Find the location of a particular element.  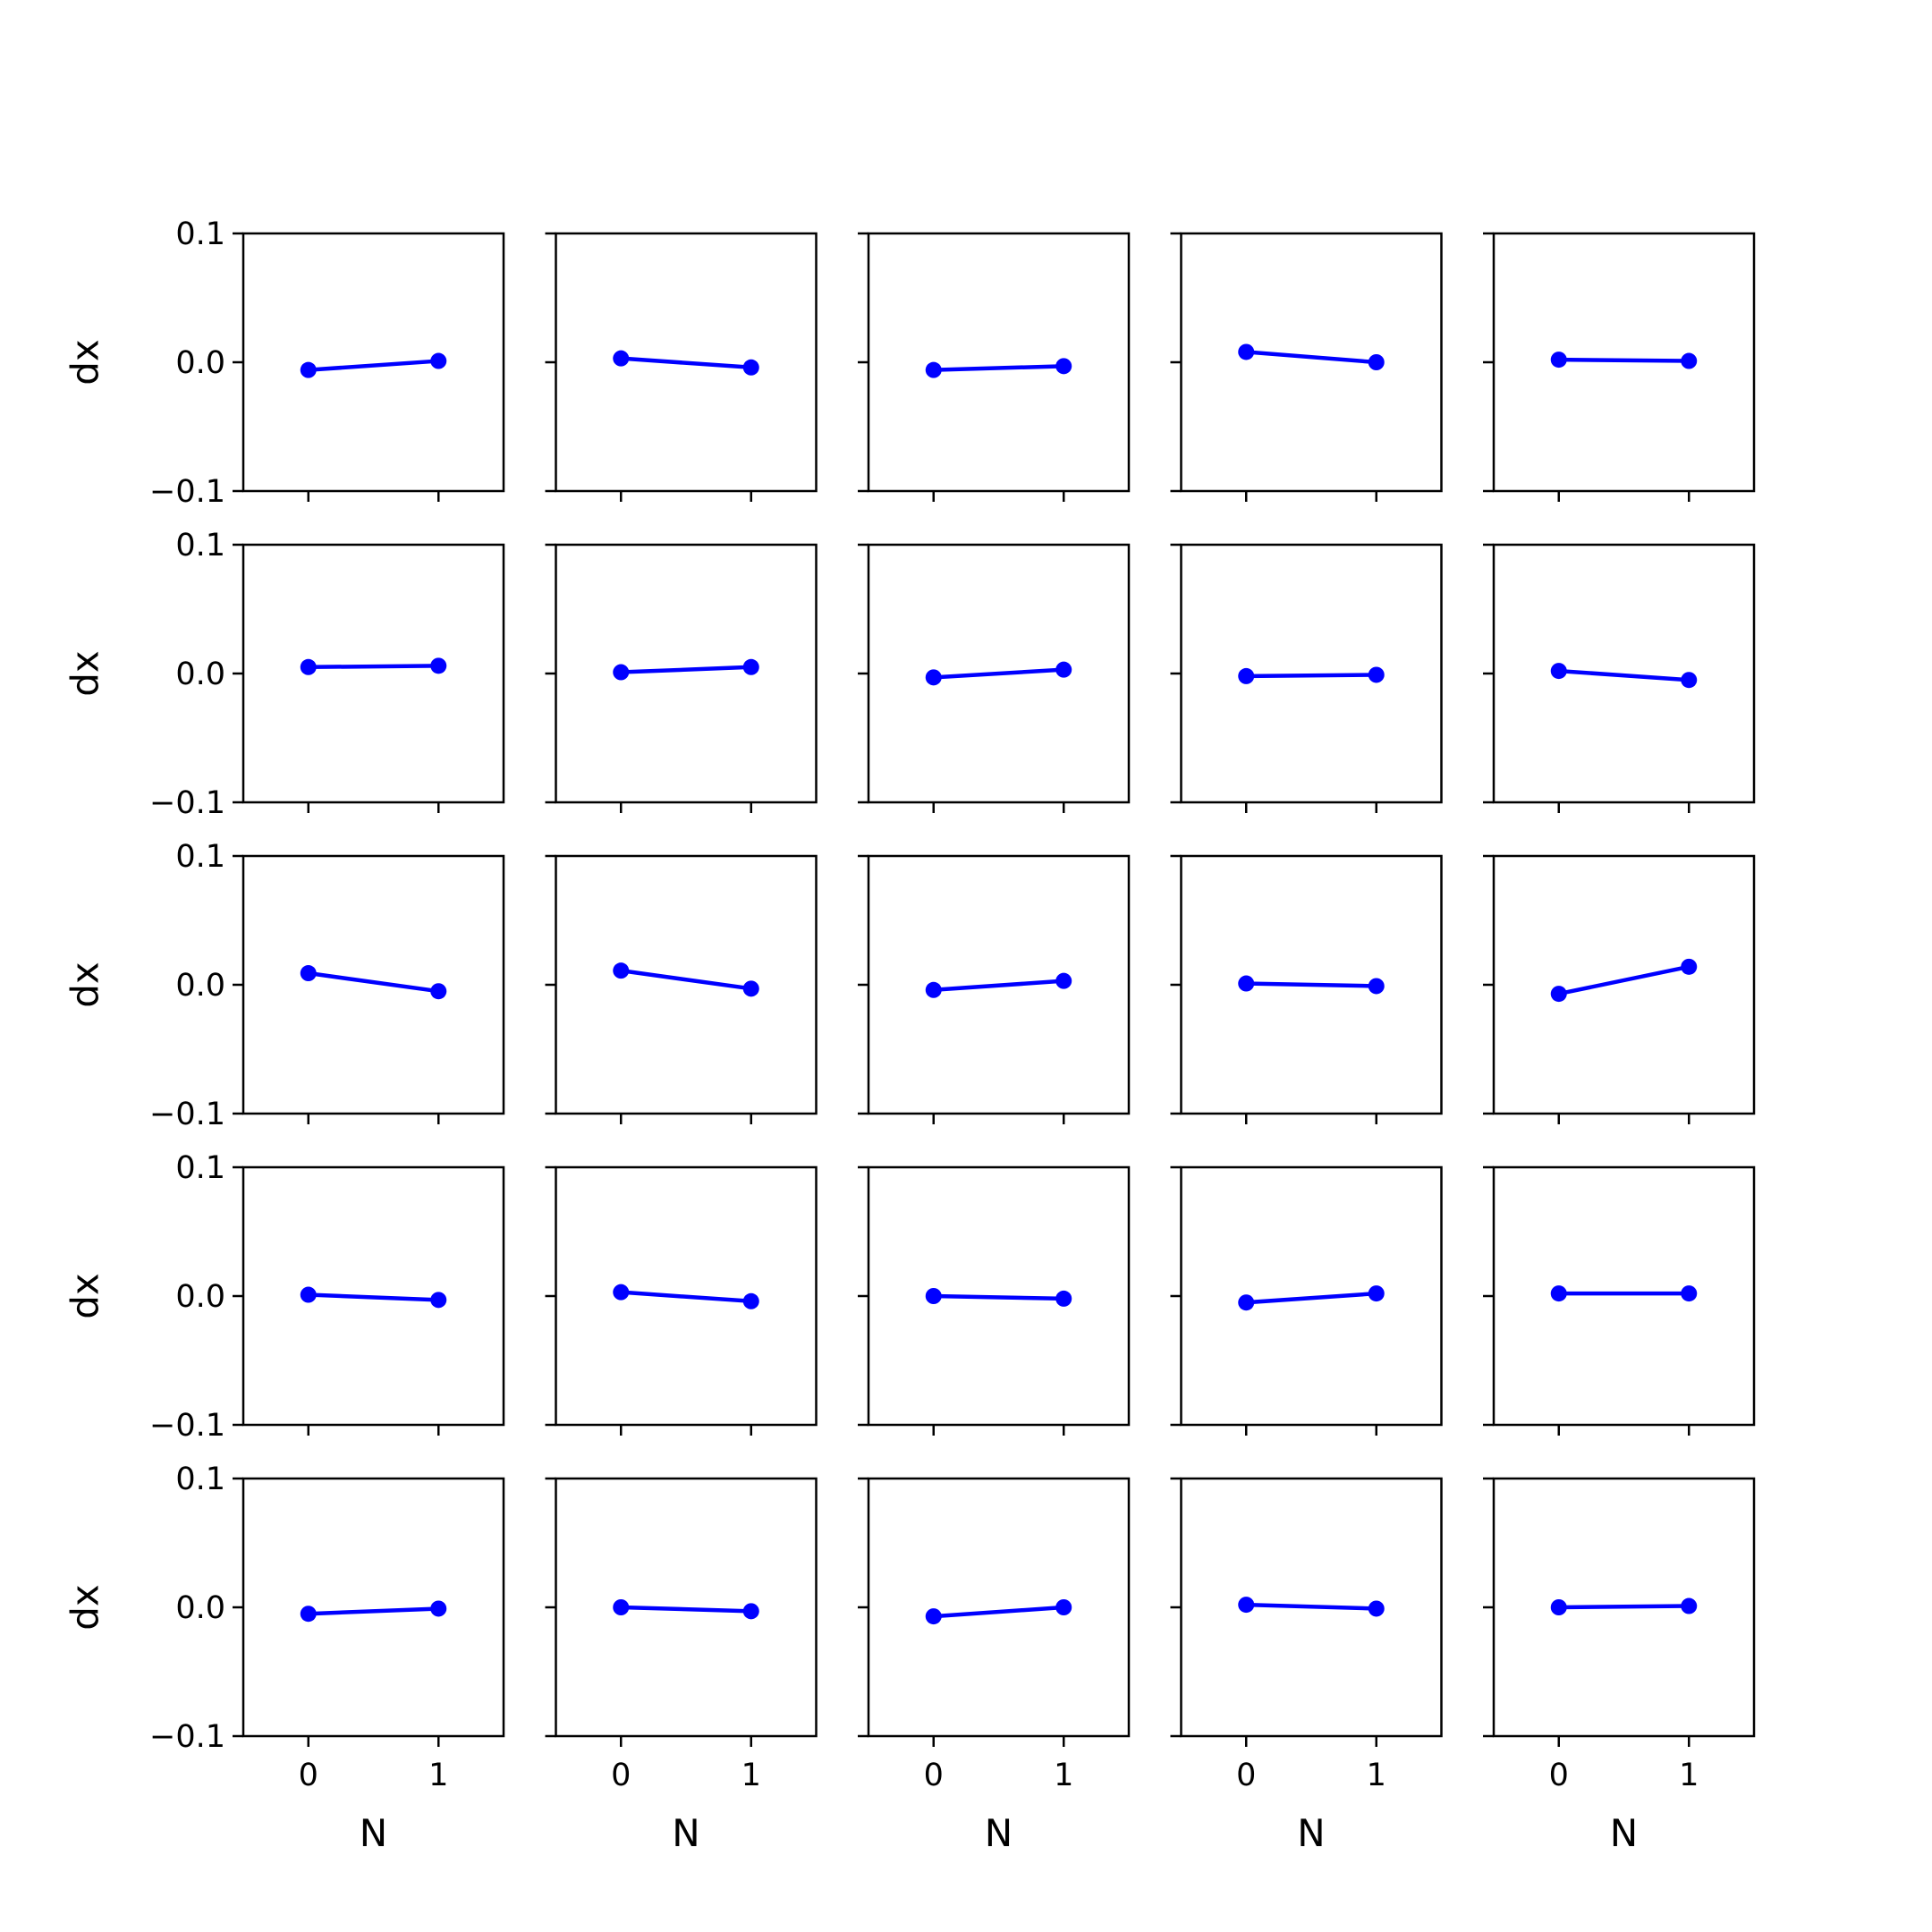

subplot-r1-c2 is located at coordinates (681, 367).